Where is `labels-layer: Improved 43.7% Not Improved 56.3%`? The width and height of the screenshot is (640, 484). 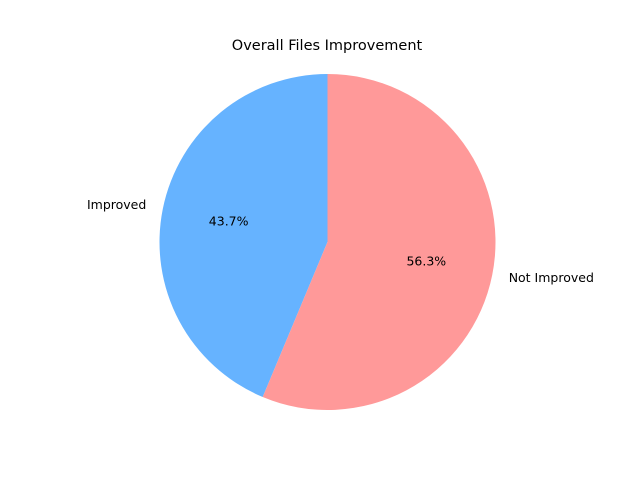
labels-layer: Improved 43.7% Not Improved 56.3% is located at coordinates (340, 241).